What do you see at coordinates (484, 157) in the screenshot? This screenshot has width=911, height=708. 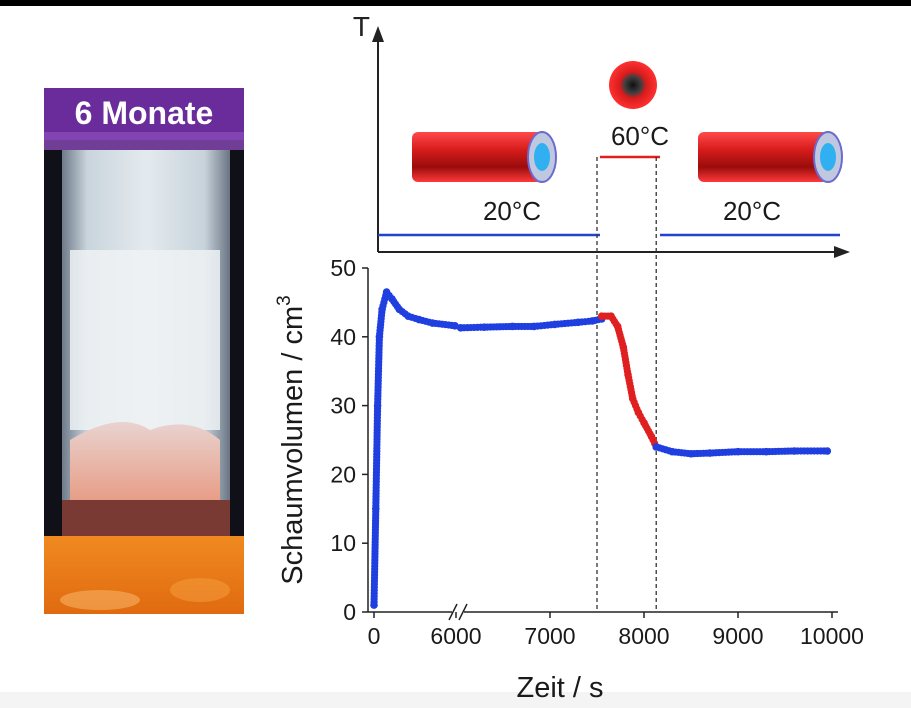 I see `cylindrical-micelle-left-icon` at bounding box center [484, 157].